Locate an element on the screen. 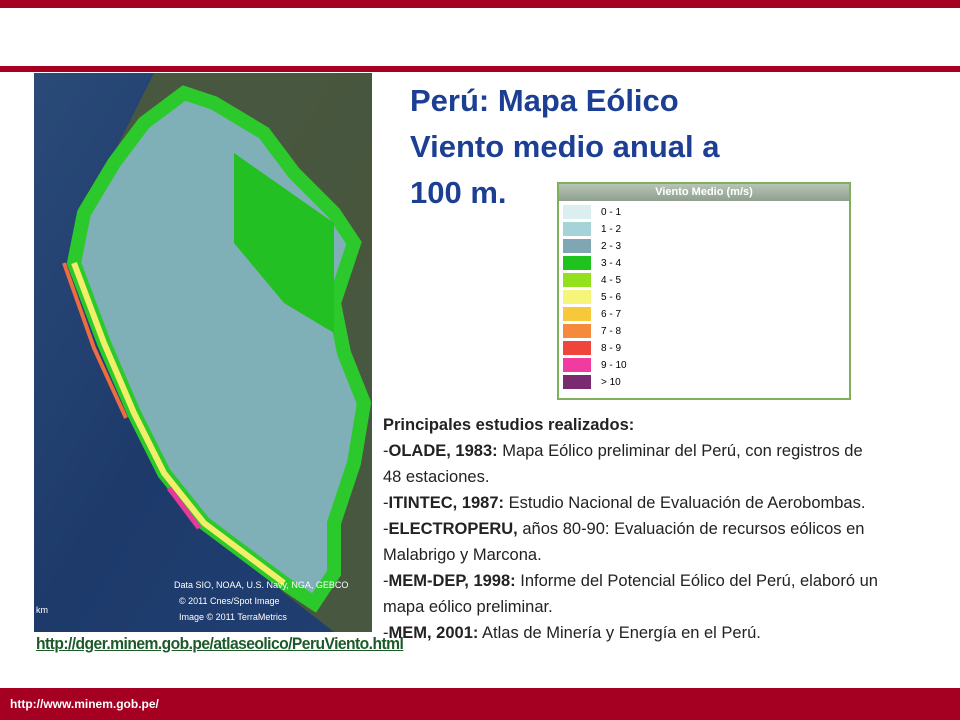  study-name: ITINTEC, 1987: is located at coordinates (446, 503).